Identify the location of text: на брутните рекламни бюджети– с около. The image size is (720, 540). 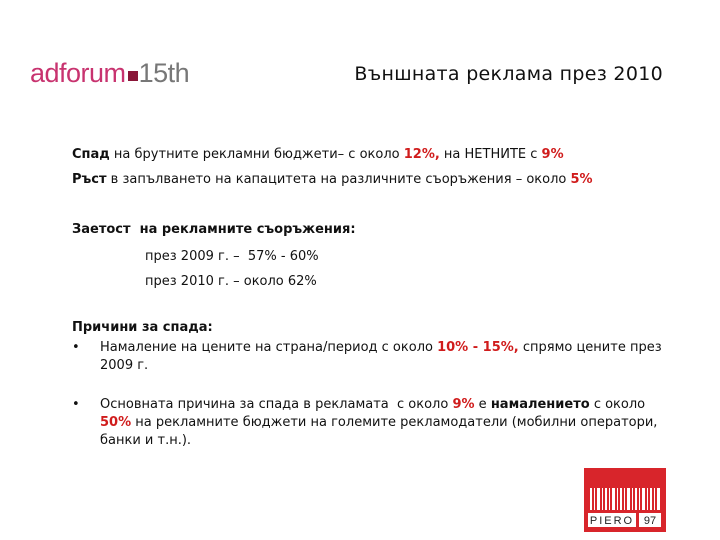
(256, 154).